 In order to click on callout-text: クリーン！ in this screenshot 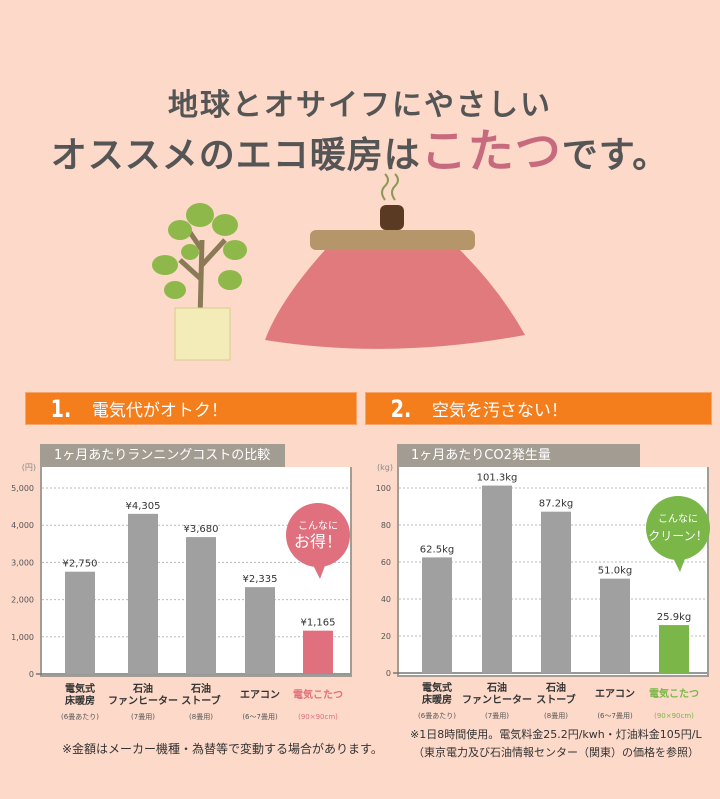, I will do `click(677, 536)`.